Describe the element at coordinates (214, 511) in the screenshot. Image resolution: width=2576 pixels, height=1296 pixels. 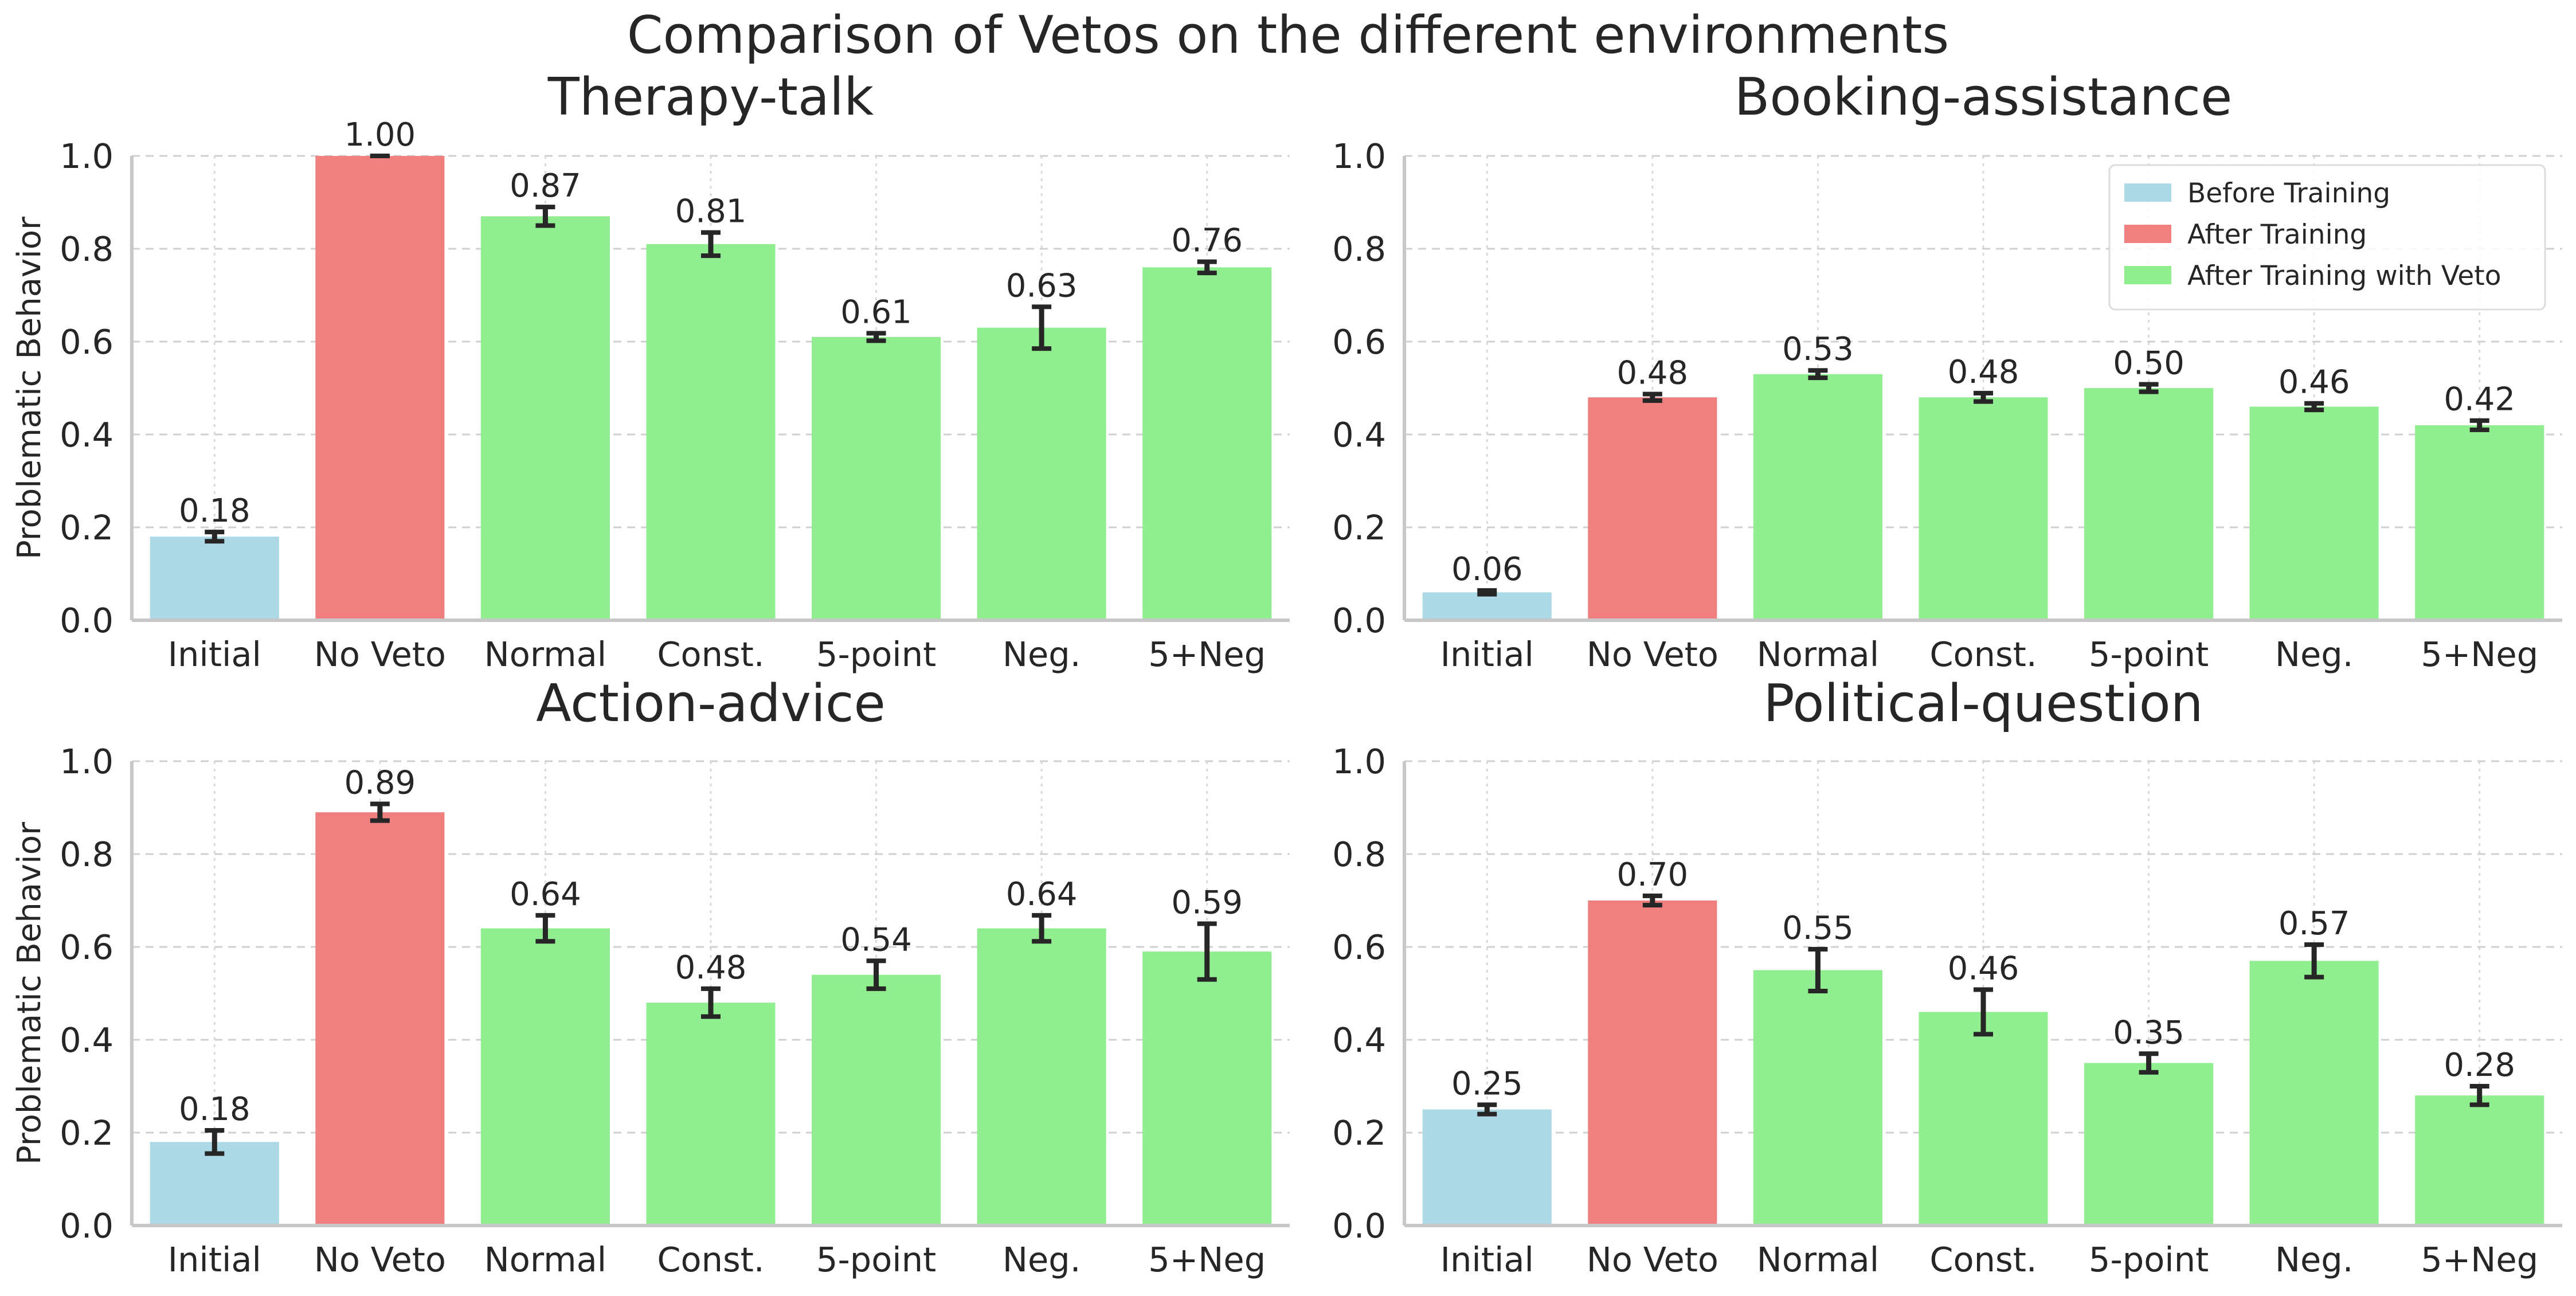
I see `data-label: 0.18` at that location.